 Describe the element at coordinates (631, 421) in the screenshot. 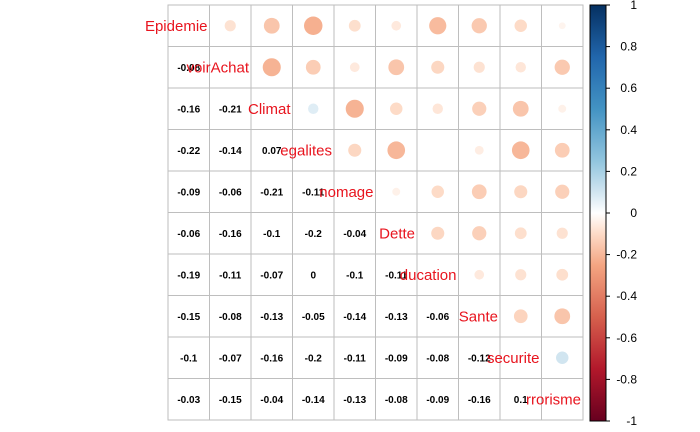

I see `colorbar-tick-label: -1` at that location.